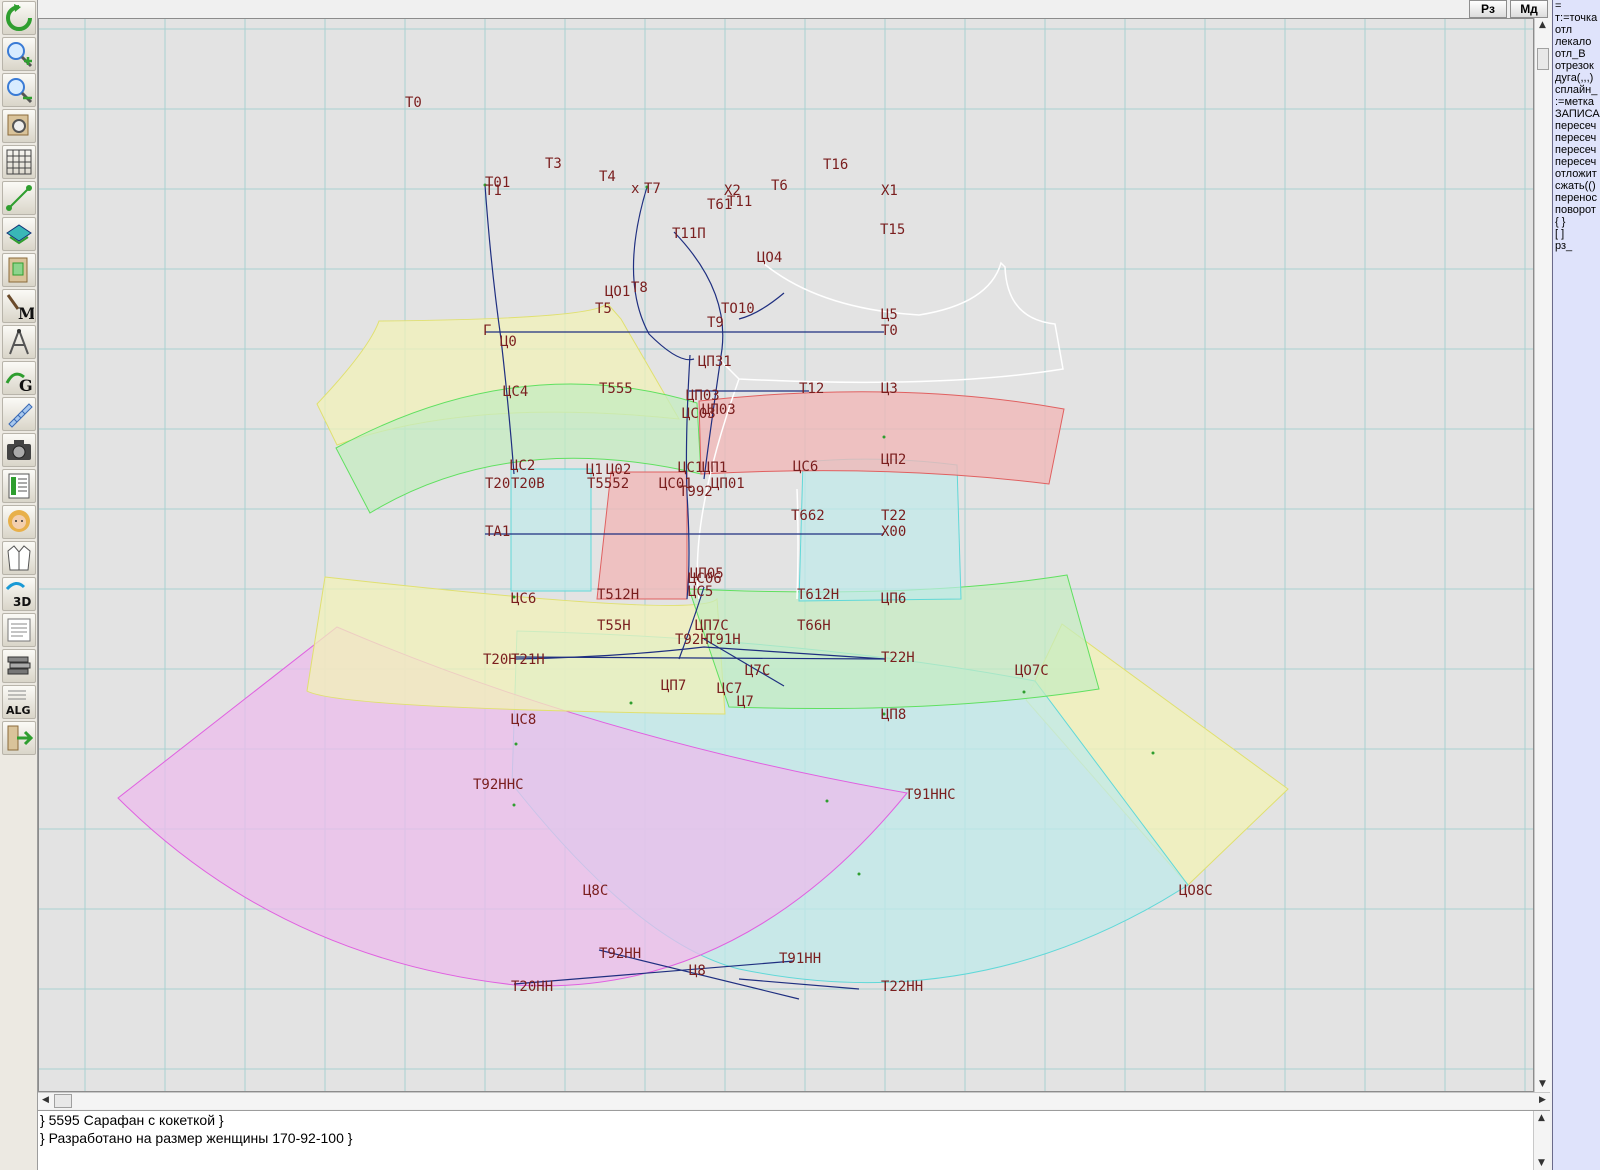 This screenshot has height=1170, width=1600. Describe the element at coordinates (1032, 671) in the screenshot. I see `point-label: ЦО7С` at that location.